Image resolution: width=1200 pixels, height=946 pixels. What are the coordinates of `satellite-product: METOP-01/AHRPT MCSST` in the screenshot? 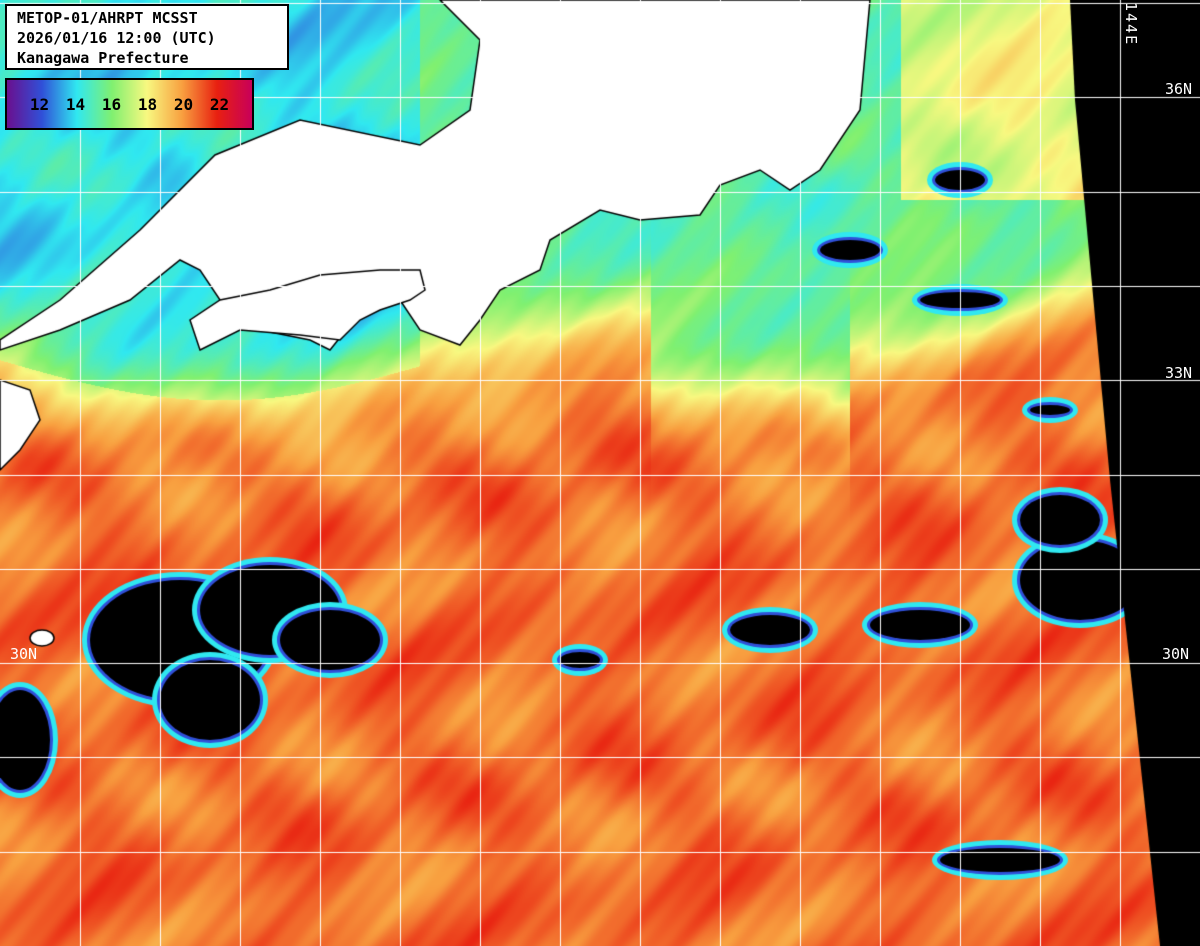 It's located at (107, 18).